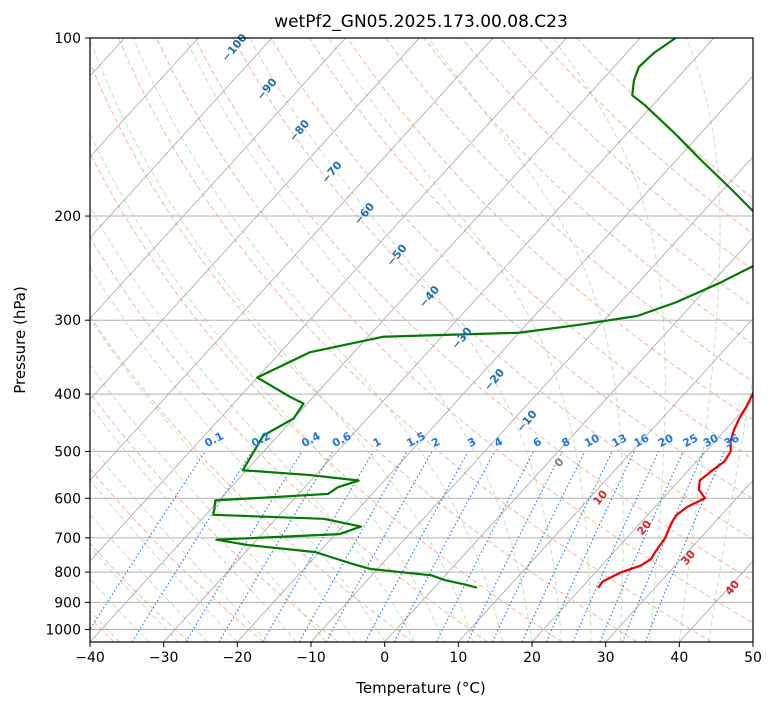  What do you see at coordinates (532, 658) in the screenshot?
I see `x-tick-label: 20` at bounding box center [532, 658].